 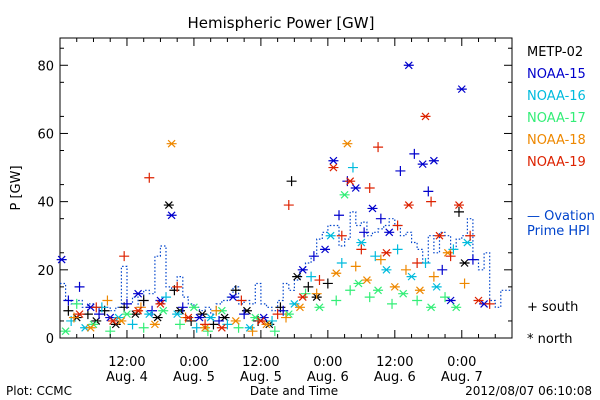 What do you see at coordinates (395, 377) in the screenshot?
I see `x-tick-date-label: Aug. 6` at bounding box center [395, 377].